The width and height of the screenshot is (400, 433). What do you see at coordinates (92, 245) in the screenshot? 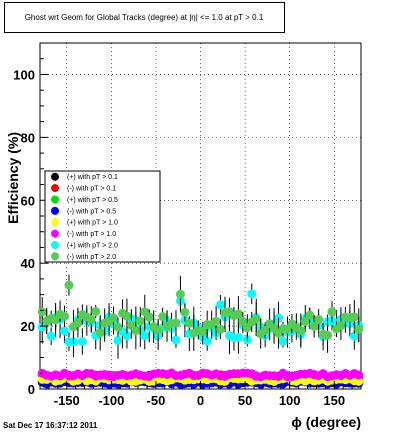
I see `legend-label: (+) with pT > 2.0` at bounding box center [92, 245].